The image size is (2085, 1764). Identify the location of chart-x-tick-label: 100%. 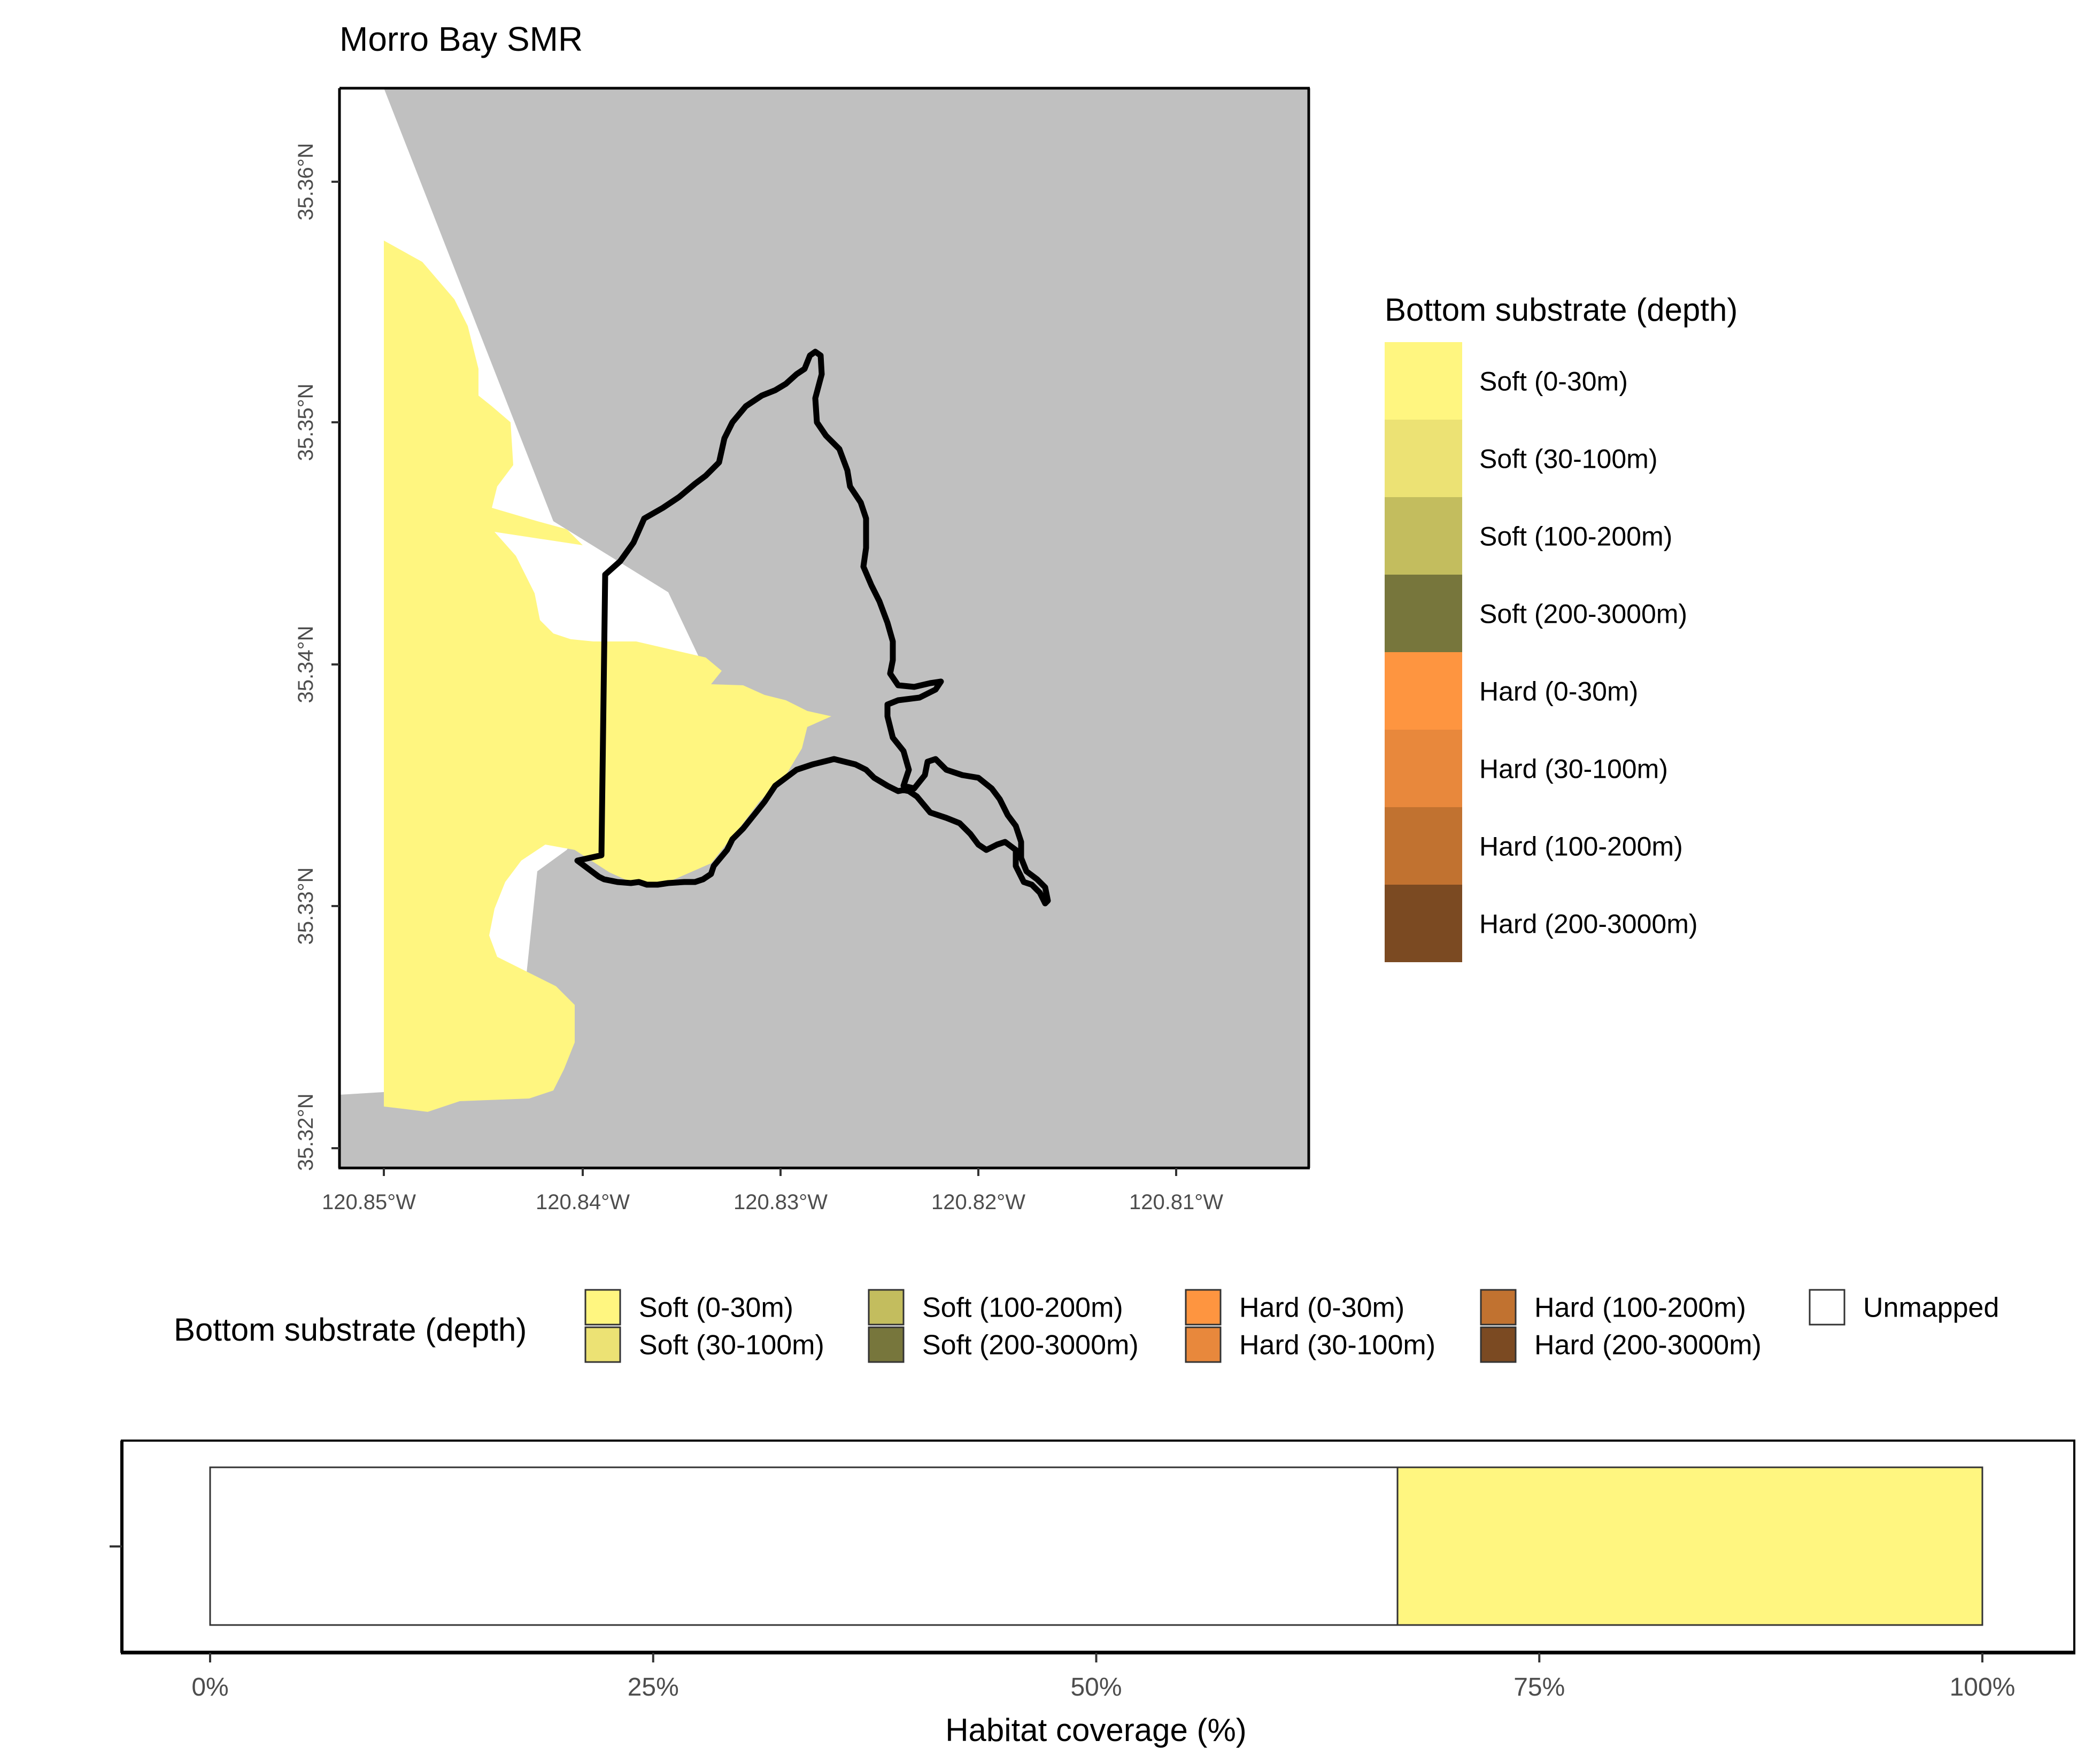
(1983, 1687).